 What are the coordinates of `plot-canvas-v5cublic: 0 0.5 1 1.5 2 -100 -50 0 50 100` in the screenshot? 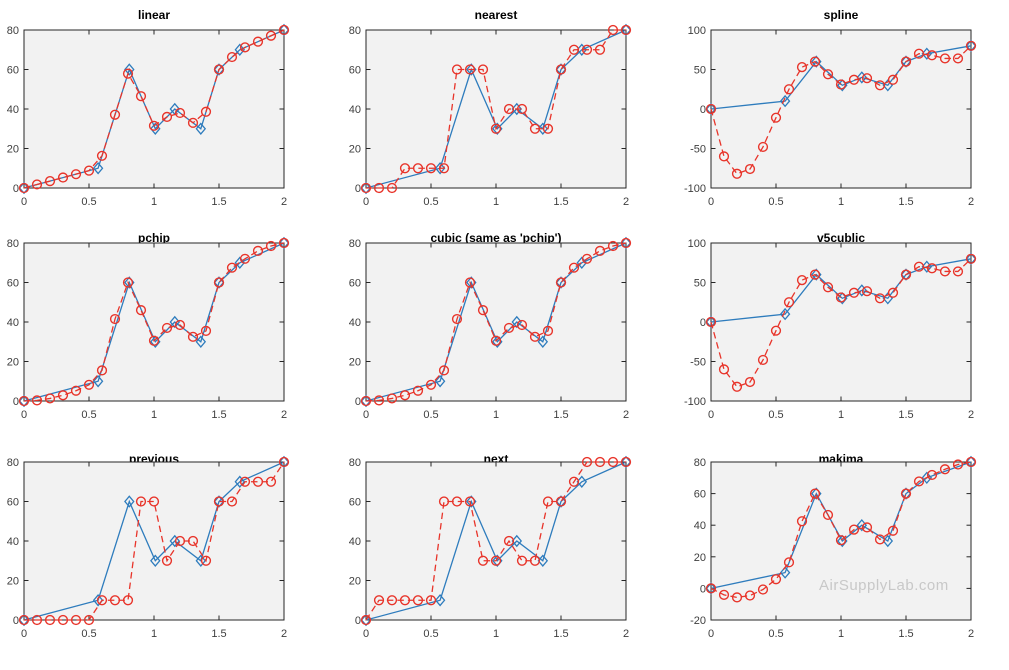 It's located at (830, 329).